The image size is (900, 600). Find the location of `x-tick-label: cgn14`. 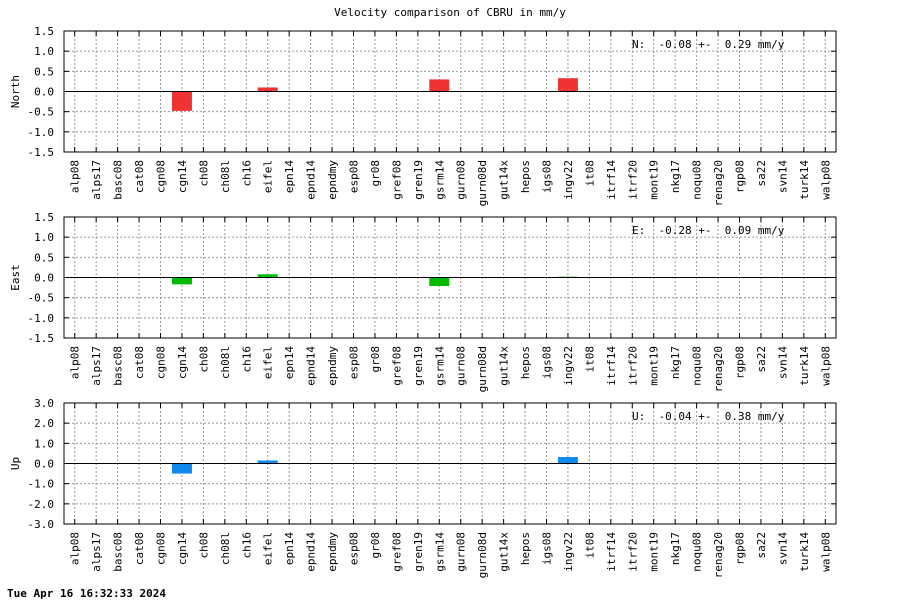

x-tick-label: cgn14 is located at coordinates (182, 362).